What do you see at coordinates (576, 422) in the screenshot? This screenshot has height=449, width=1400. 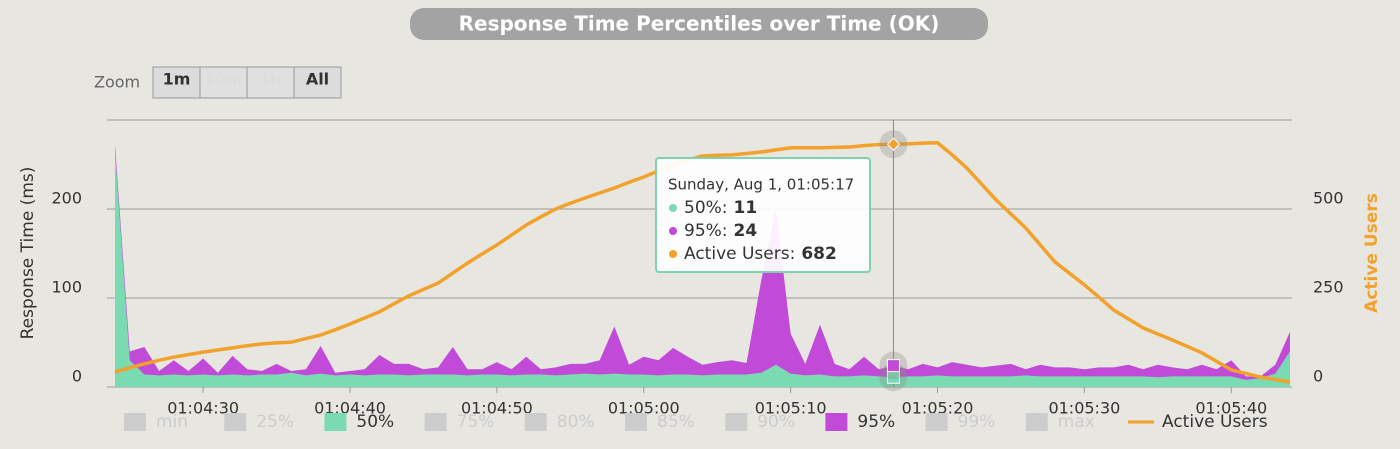 I see `legend-label: 80%` at bounding box center [576, 422].